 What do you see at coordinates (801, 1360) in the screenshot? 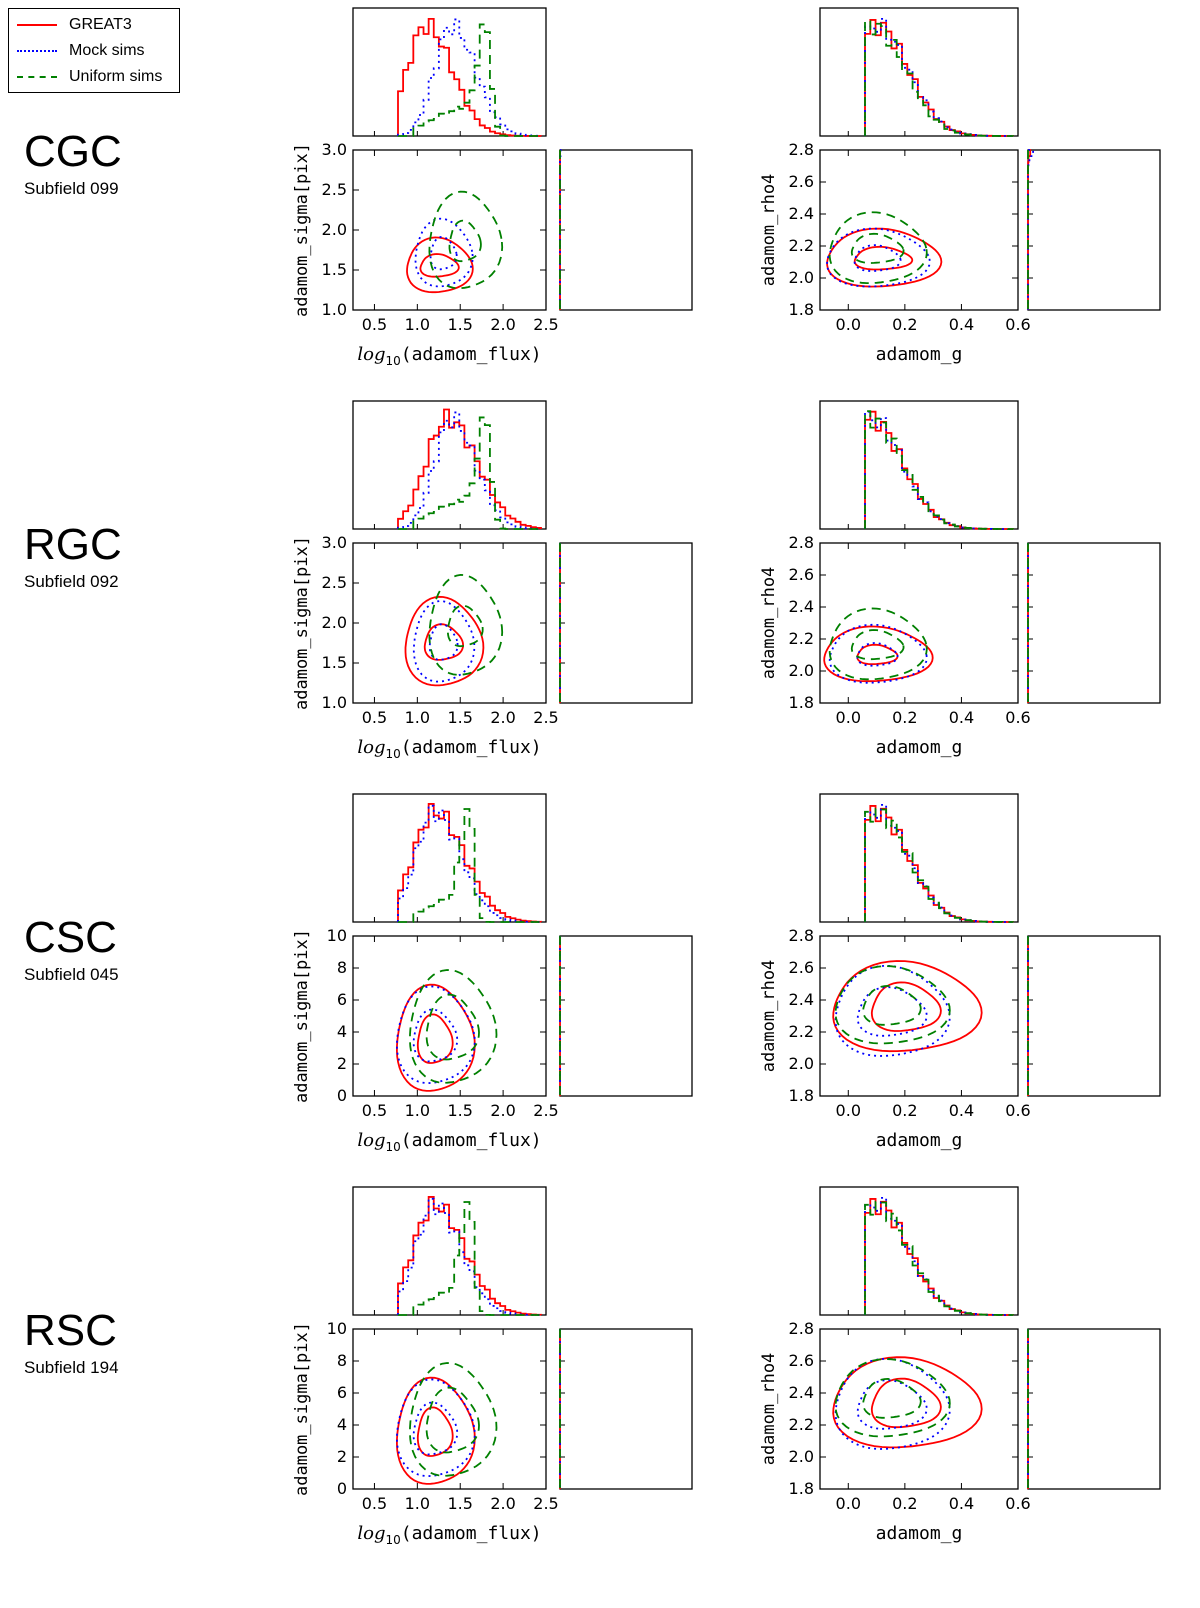
I see `y-tick-label: 2.6` at bounding box center [801, 1360].